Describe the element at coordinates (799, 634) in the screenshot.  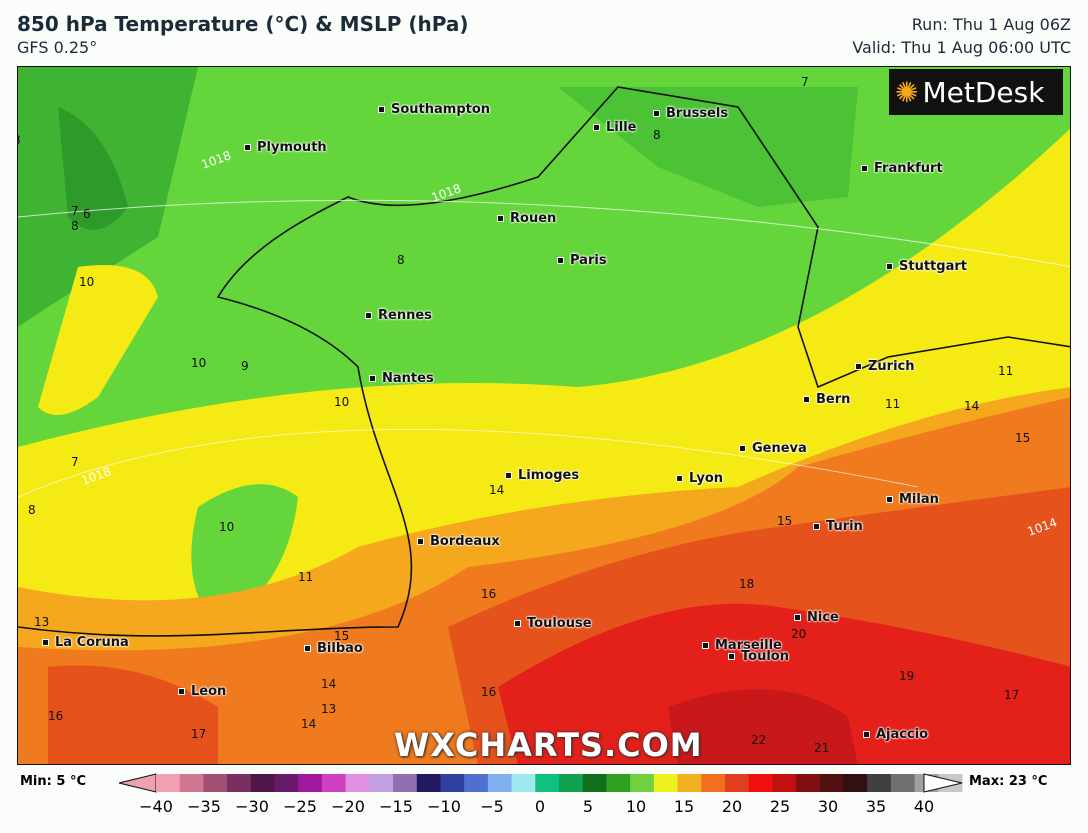
I see `contour-label: 20` at that location.